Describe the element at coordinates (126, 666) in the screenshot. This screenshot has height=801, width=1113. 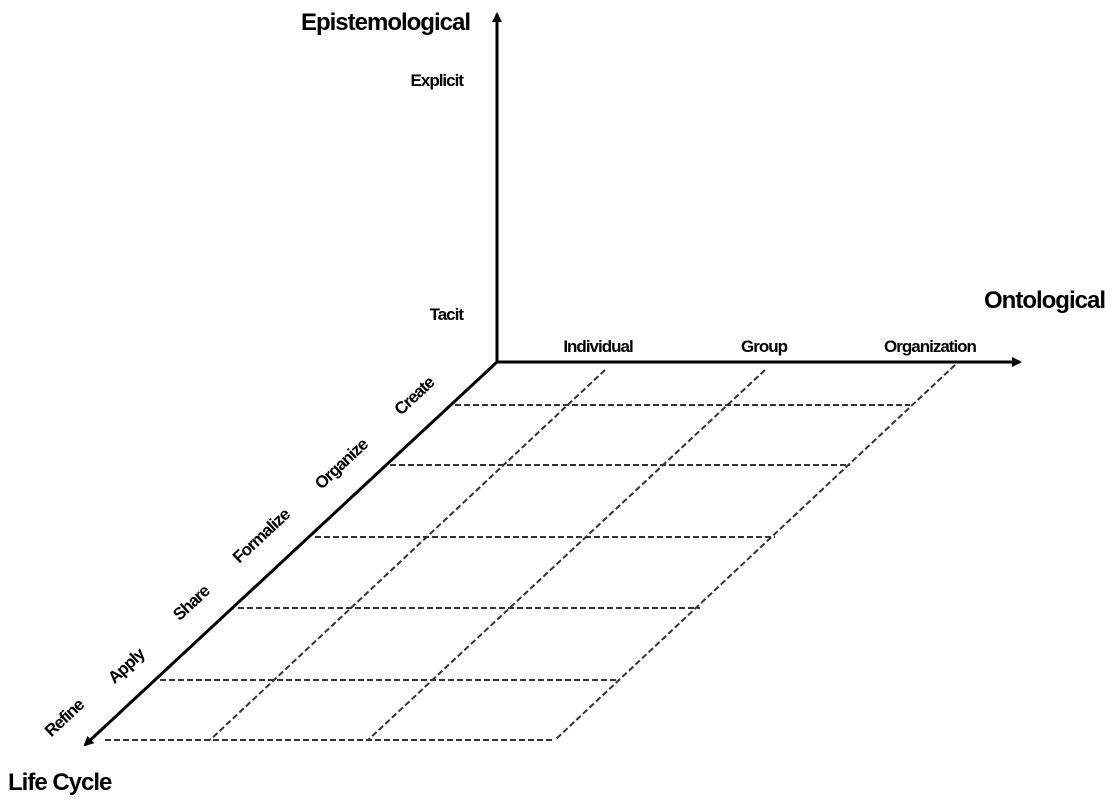
I see `stage-label: Apply` at that location.